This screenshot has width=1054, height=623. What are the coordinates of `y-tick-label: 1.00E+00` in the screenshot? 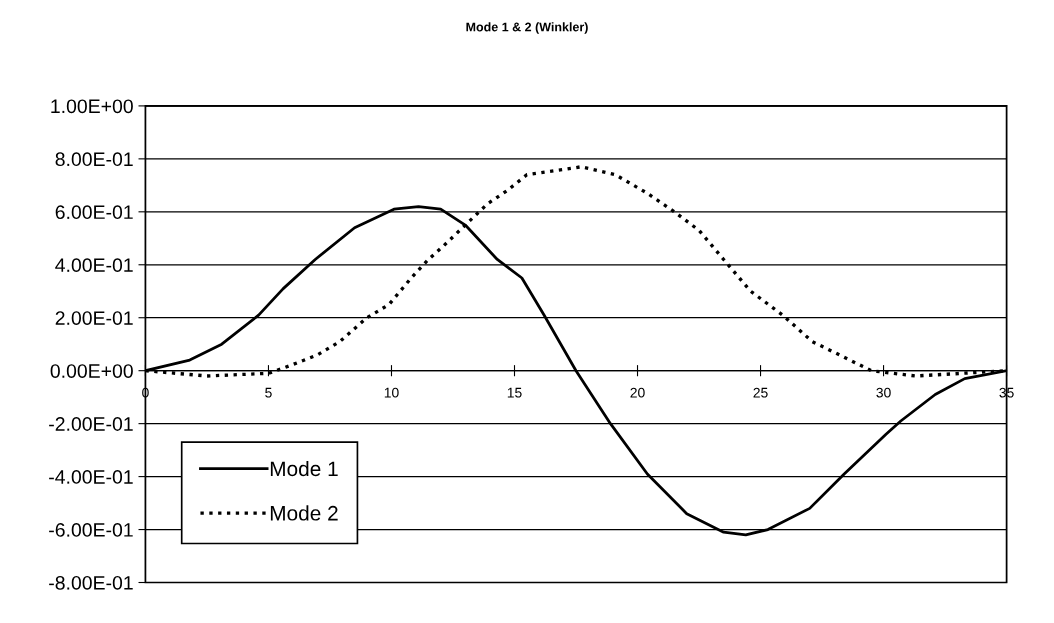 It's located at (92, 106).